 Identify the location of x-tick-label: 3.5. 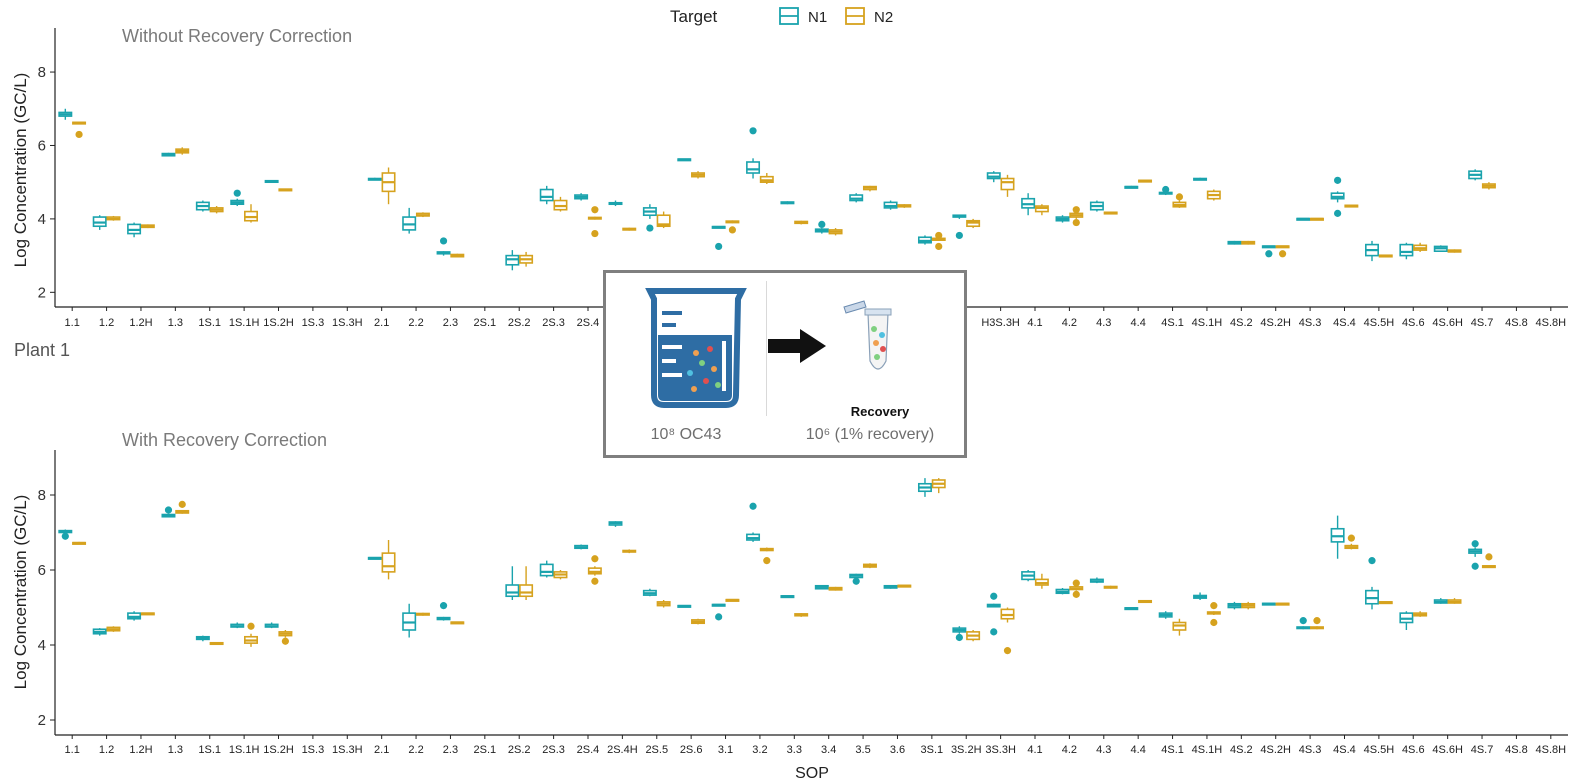
(862, 750).